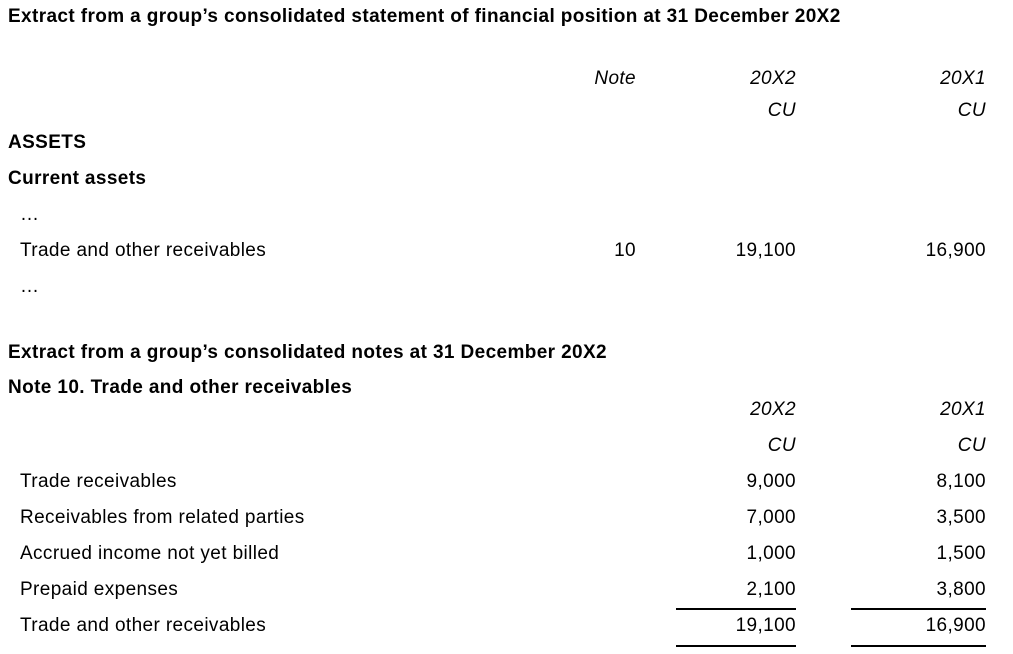  Describe the element at coordinates (162, 517) in the screenshot. I see `row-label: Receivables from related parties` at that location.